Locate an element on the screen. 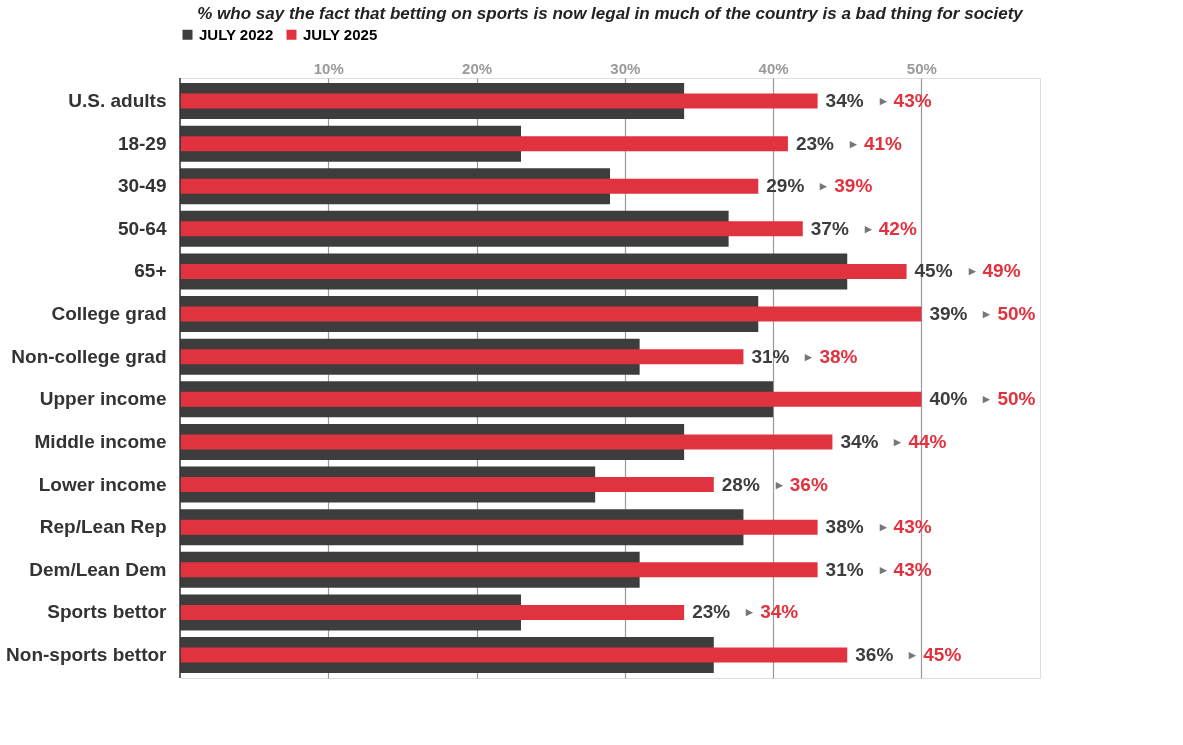 Image resolution: width=1183 pixels, height=745 pixels. x-tick-label: 20% is located at coordinates (477, 68).